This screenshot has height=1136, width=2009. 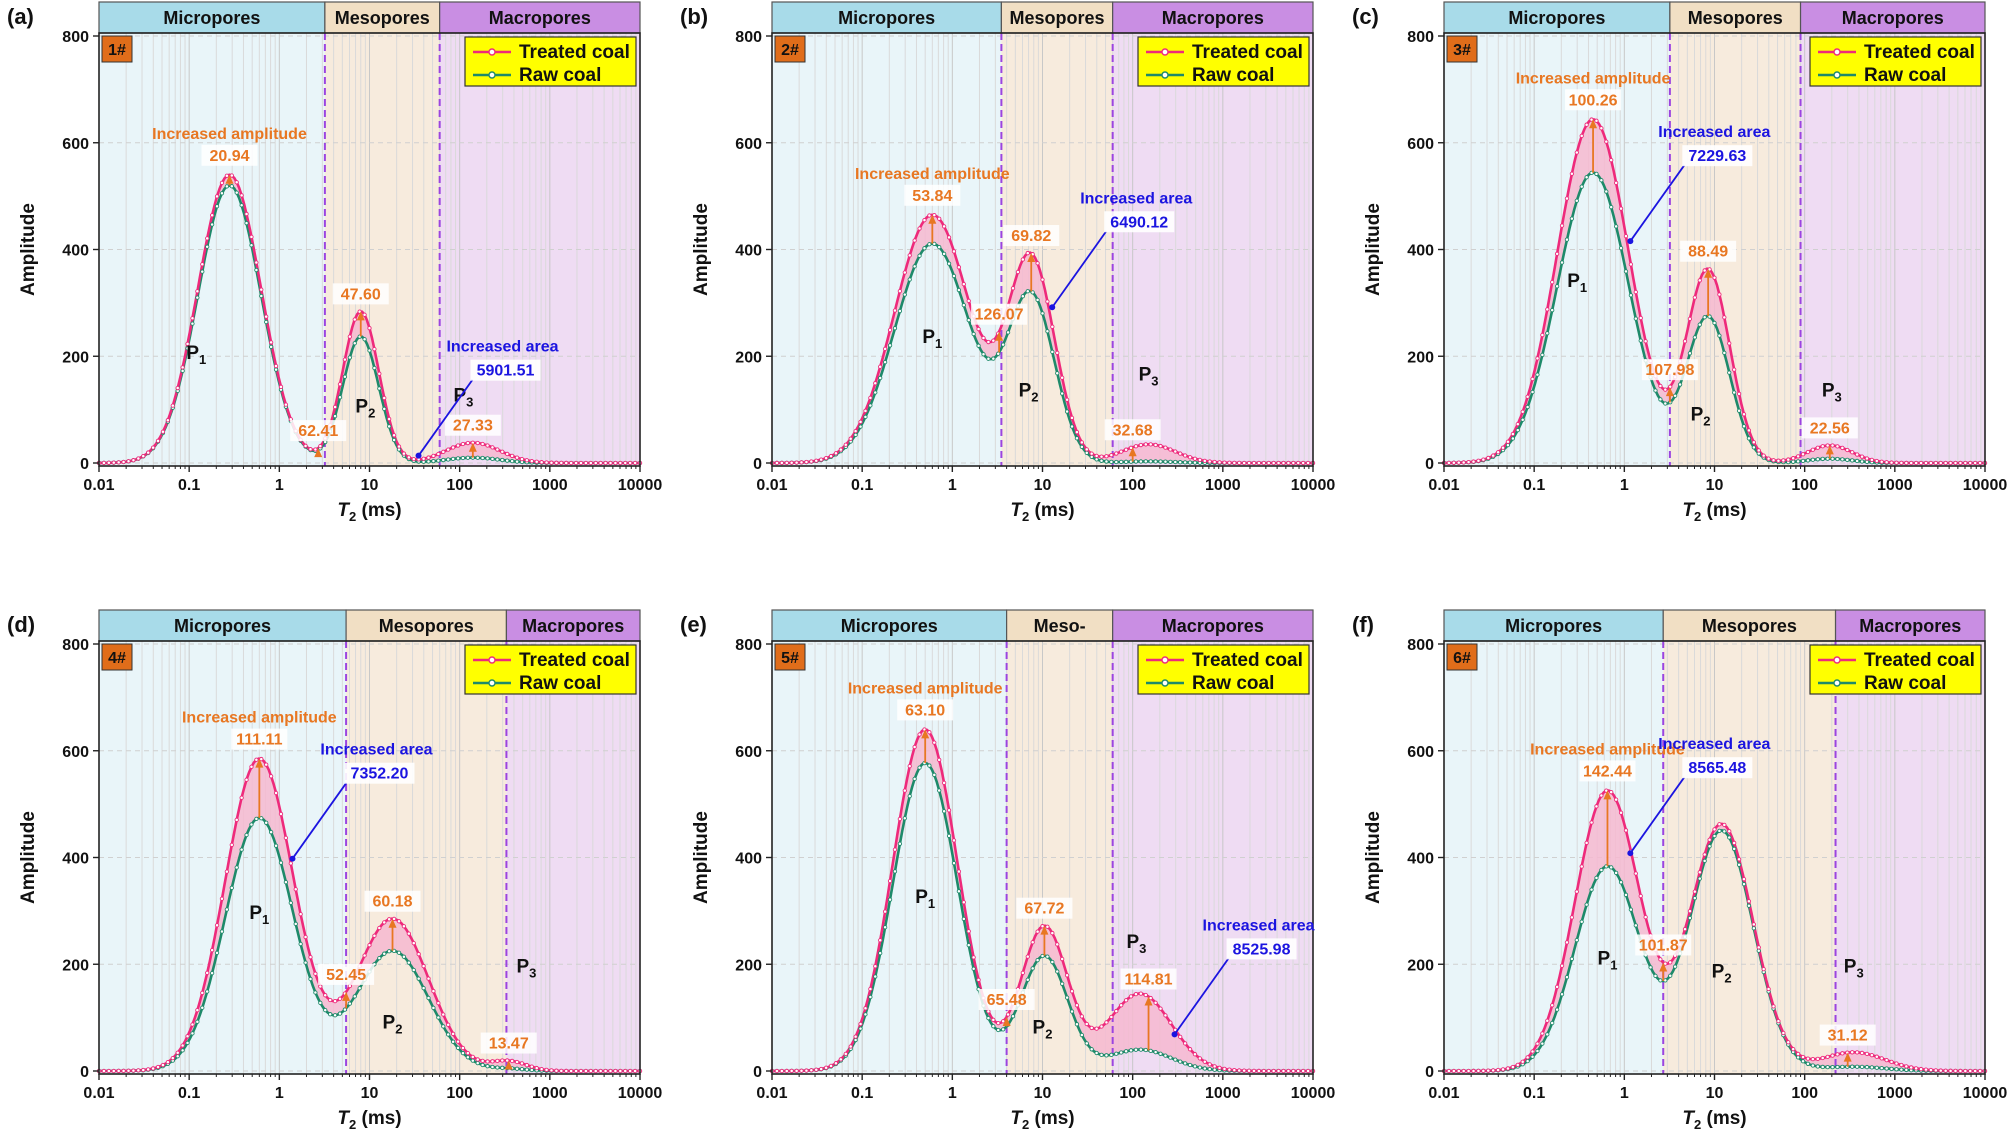 I want to click on increased-amplitude-value: 62.41, so click(x=318, y=431).